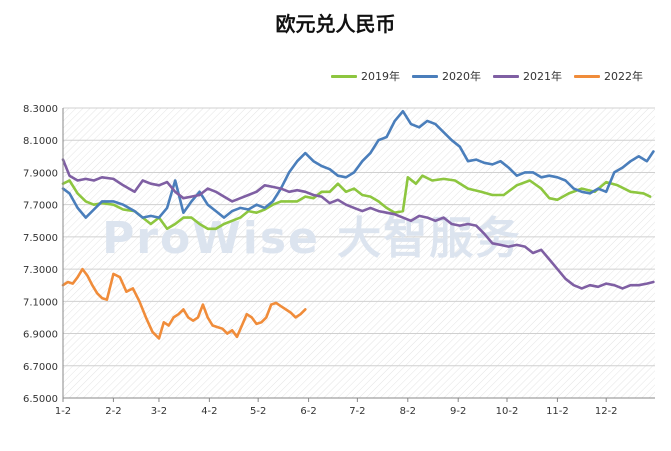  Describe the element at coordinates (40, 335) in the screenshot. I see `y-tick-label: 6.9000` at that location.